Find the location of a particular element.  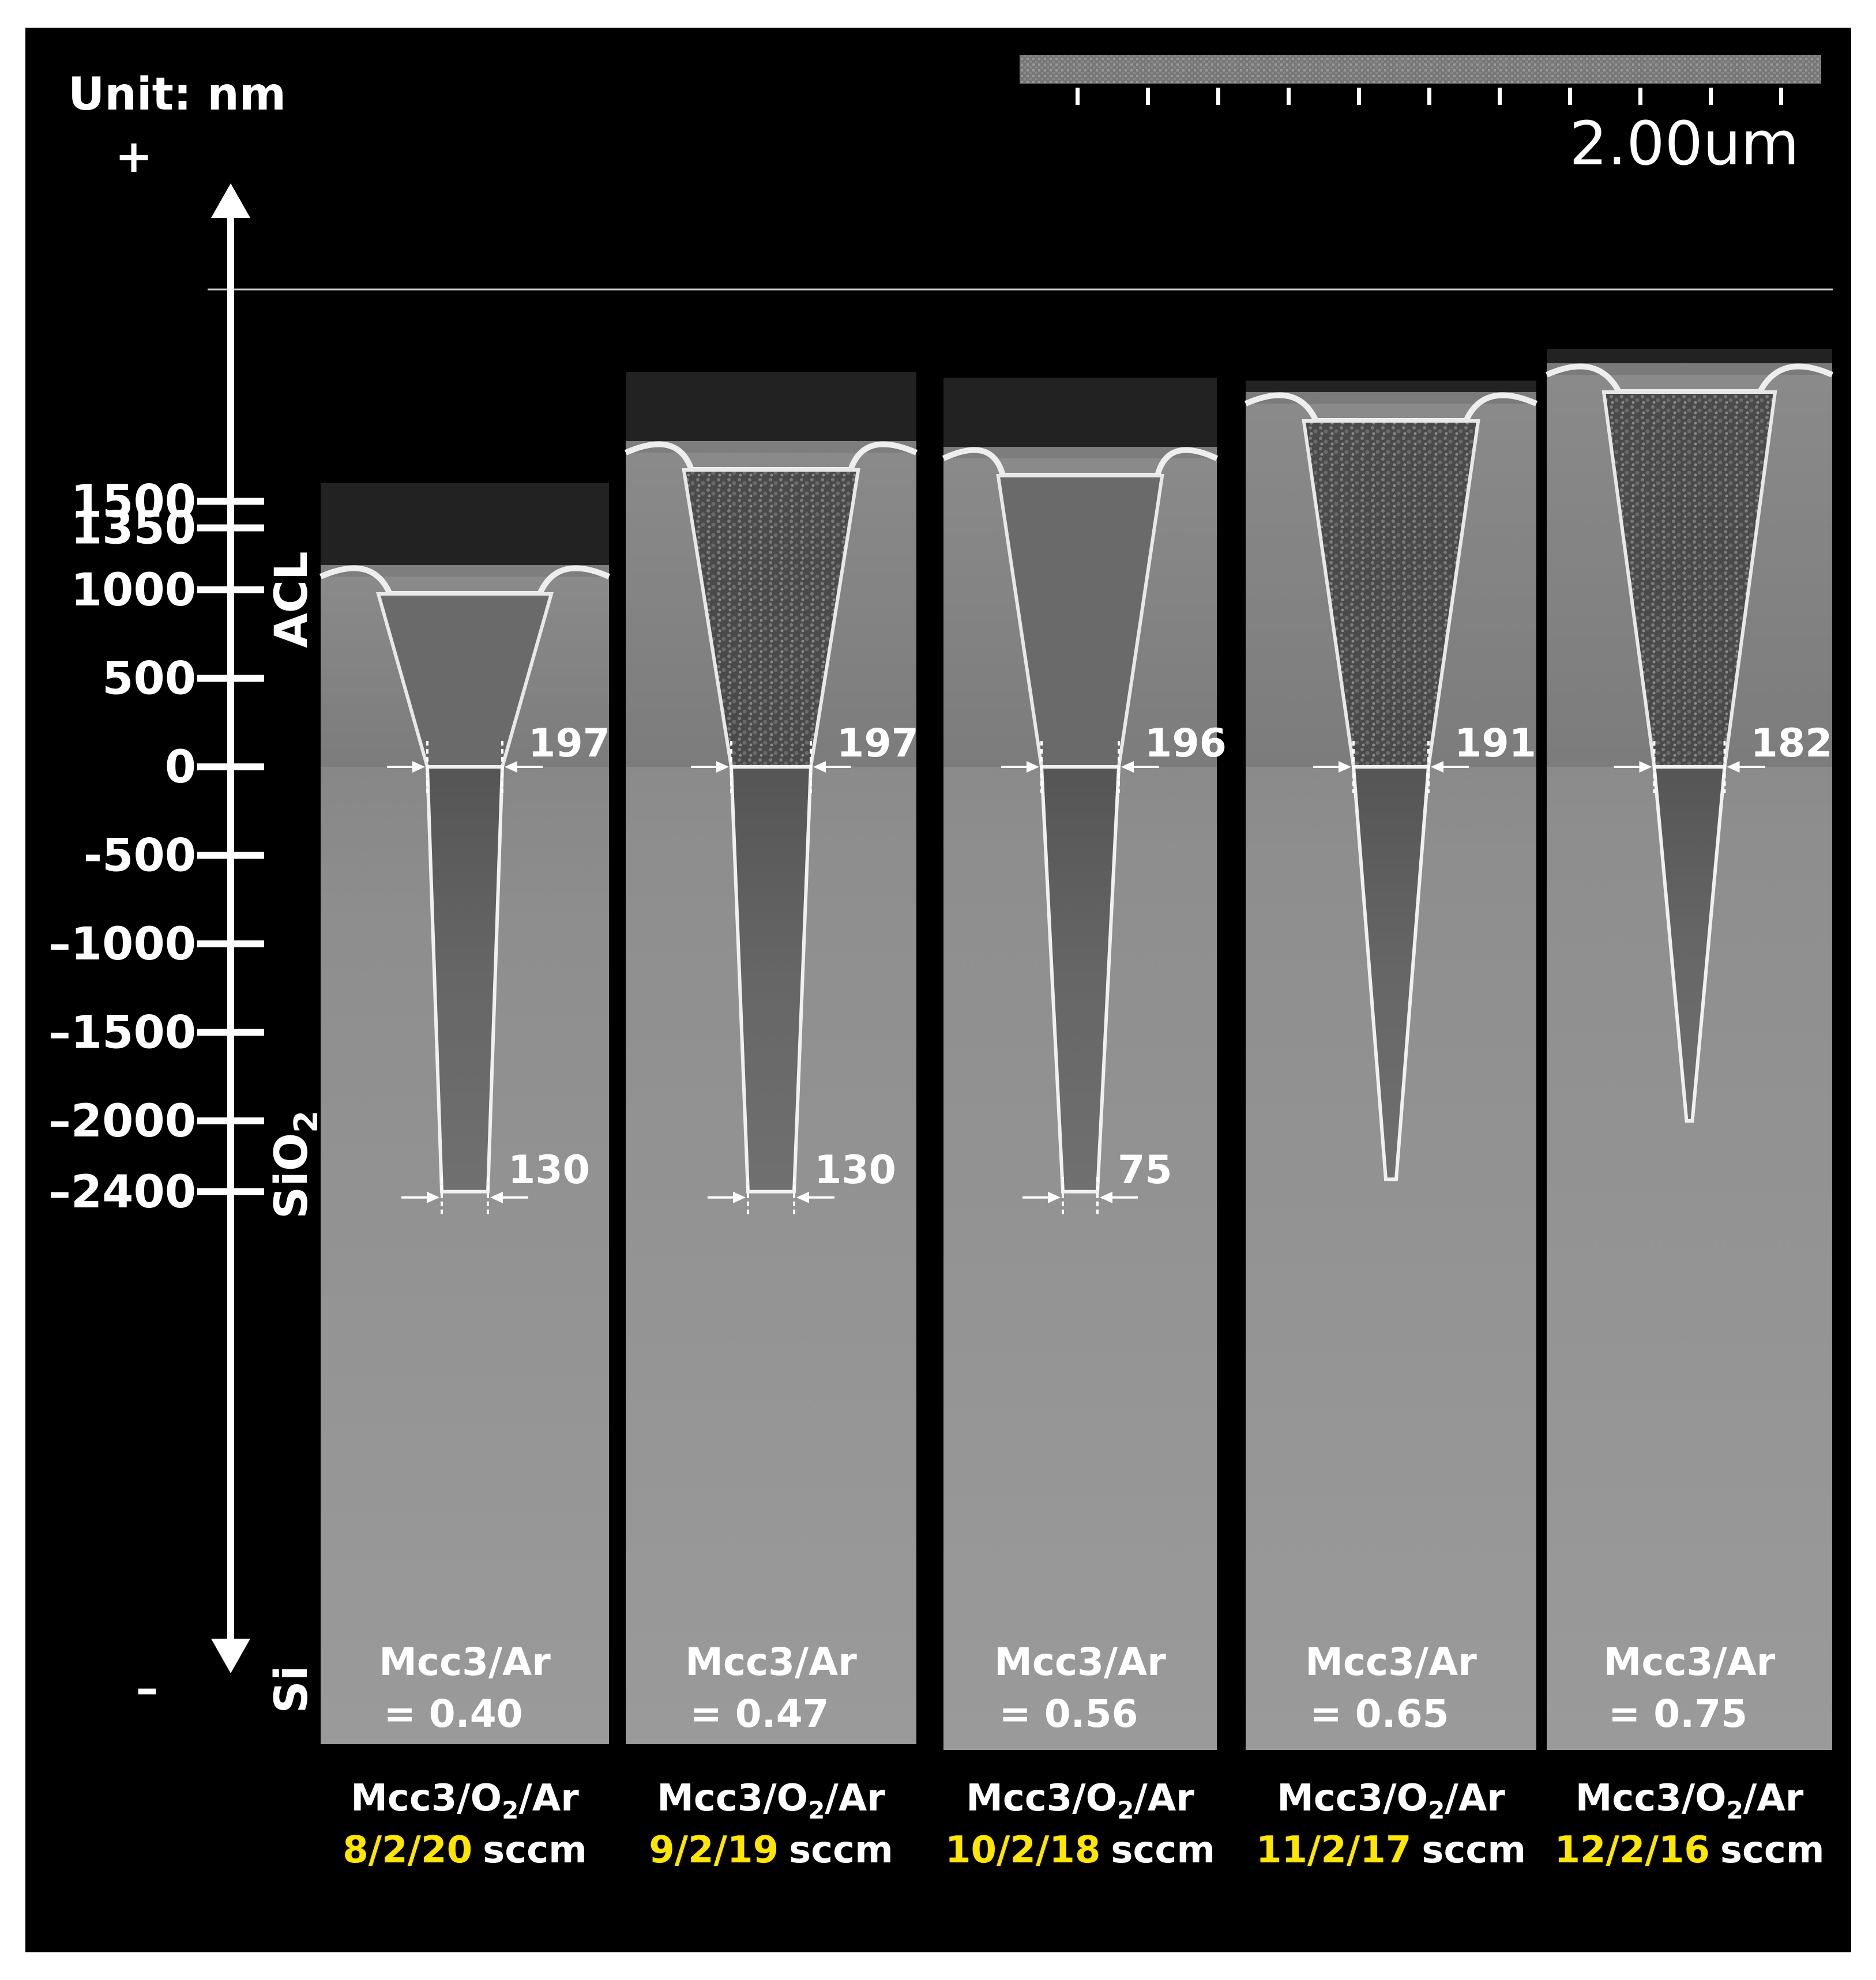

scale-bar-strip is located at coordinates (1420, 69).